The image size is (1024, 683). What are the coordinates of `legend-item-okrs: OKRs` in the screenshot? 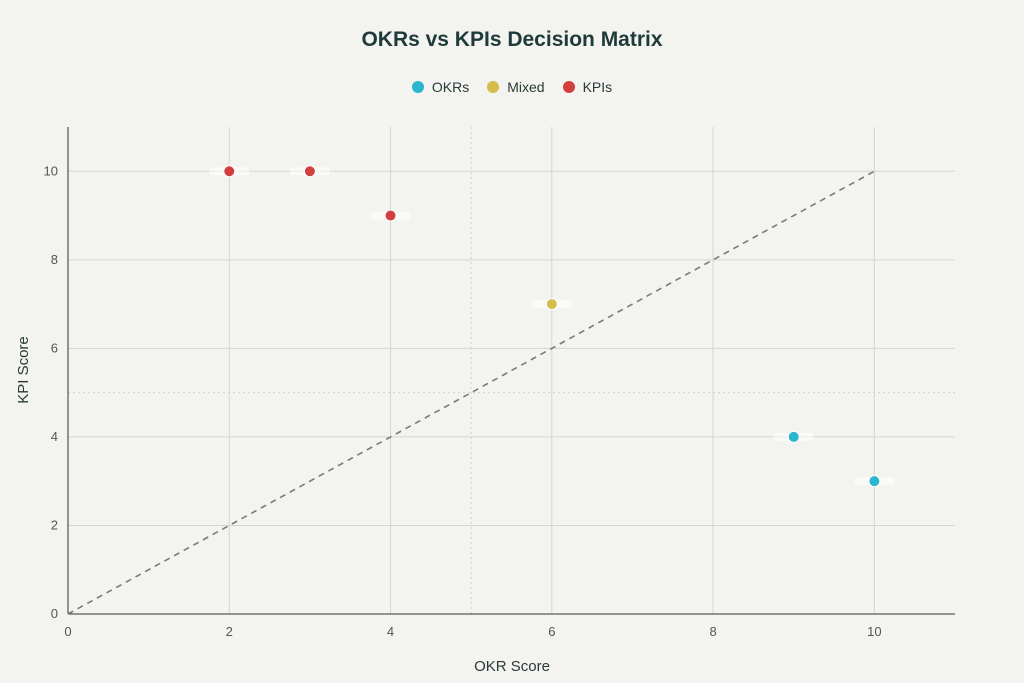 It's located at (440, 87).